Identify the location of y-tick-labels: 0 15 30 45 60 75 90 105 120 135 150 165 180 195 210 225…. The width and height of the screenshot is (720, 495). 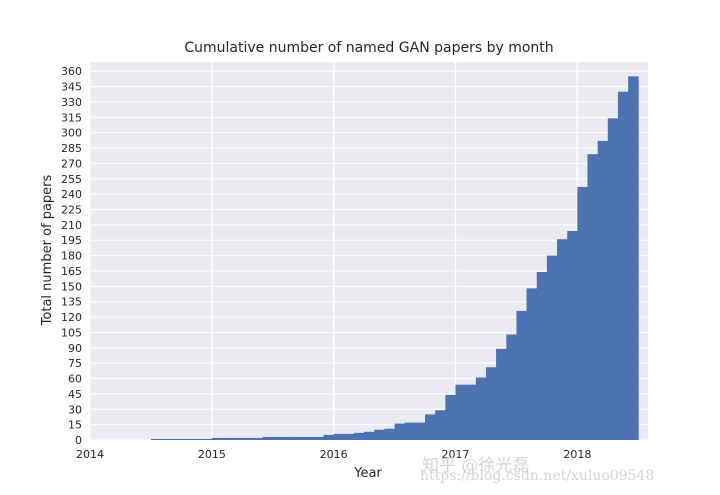
(71, 256).